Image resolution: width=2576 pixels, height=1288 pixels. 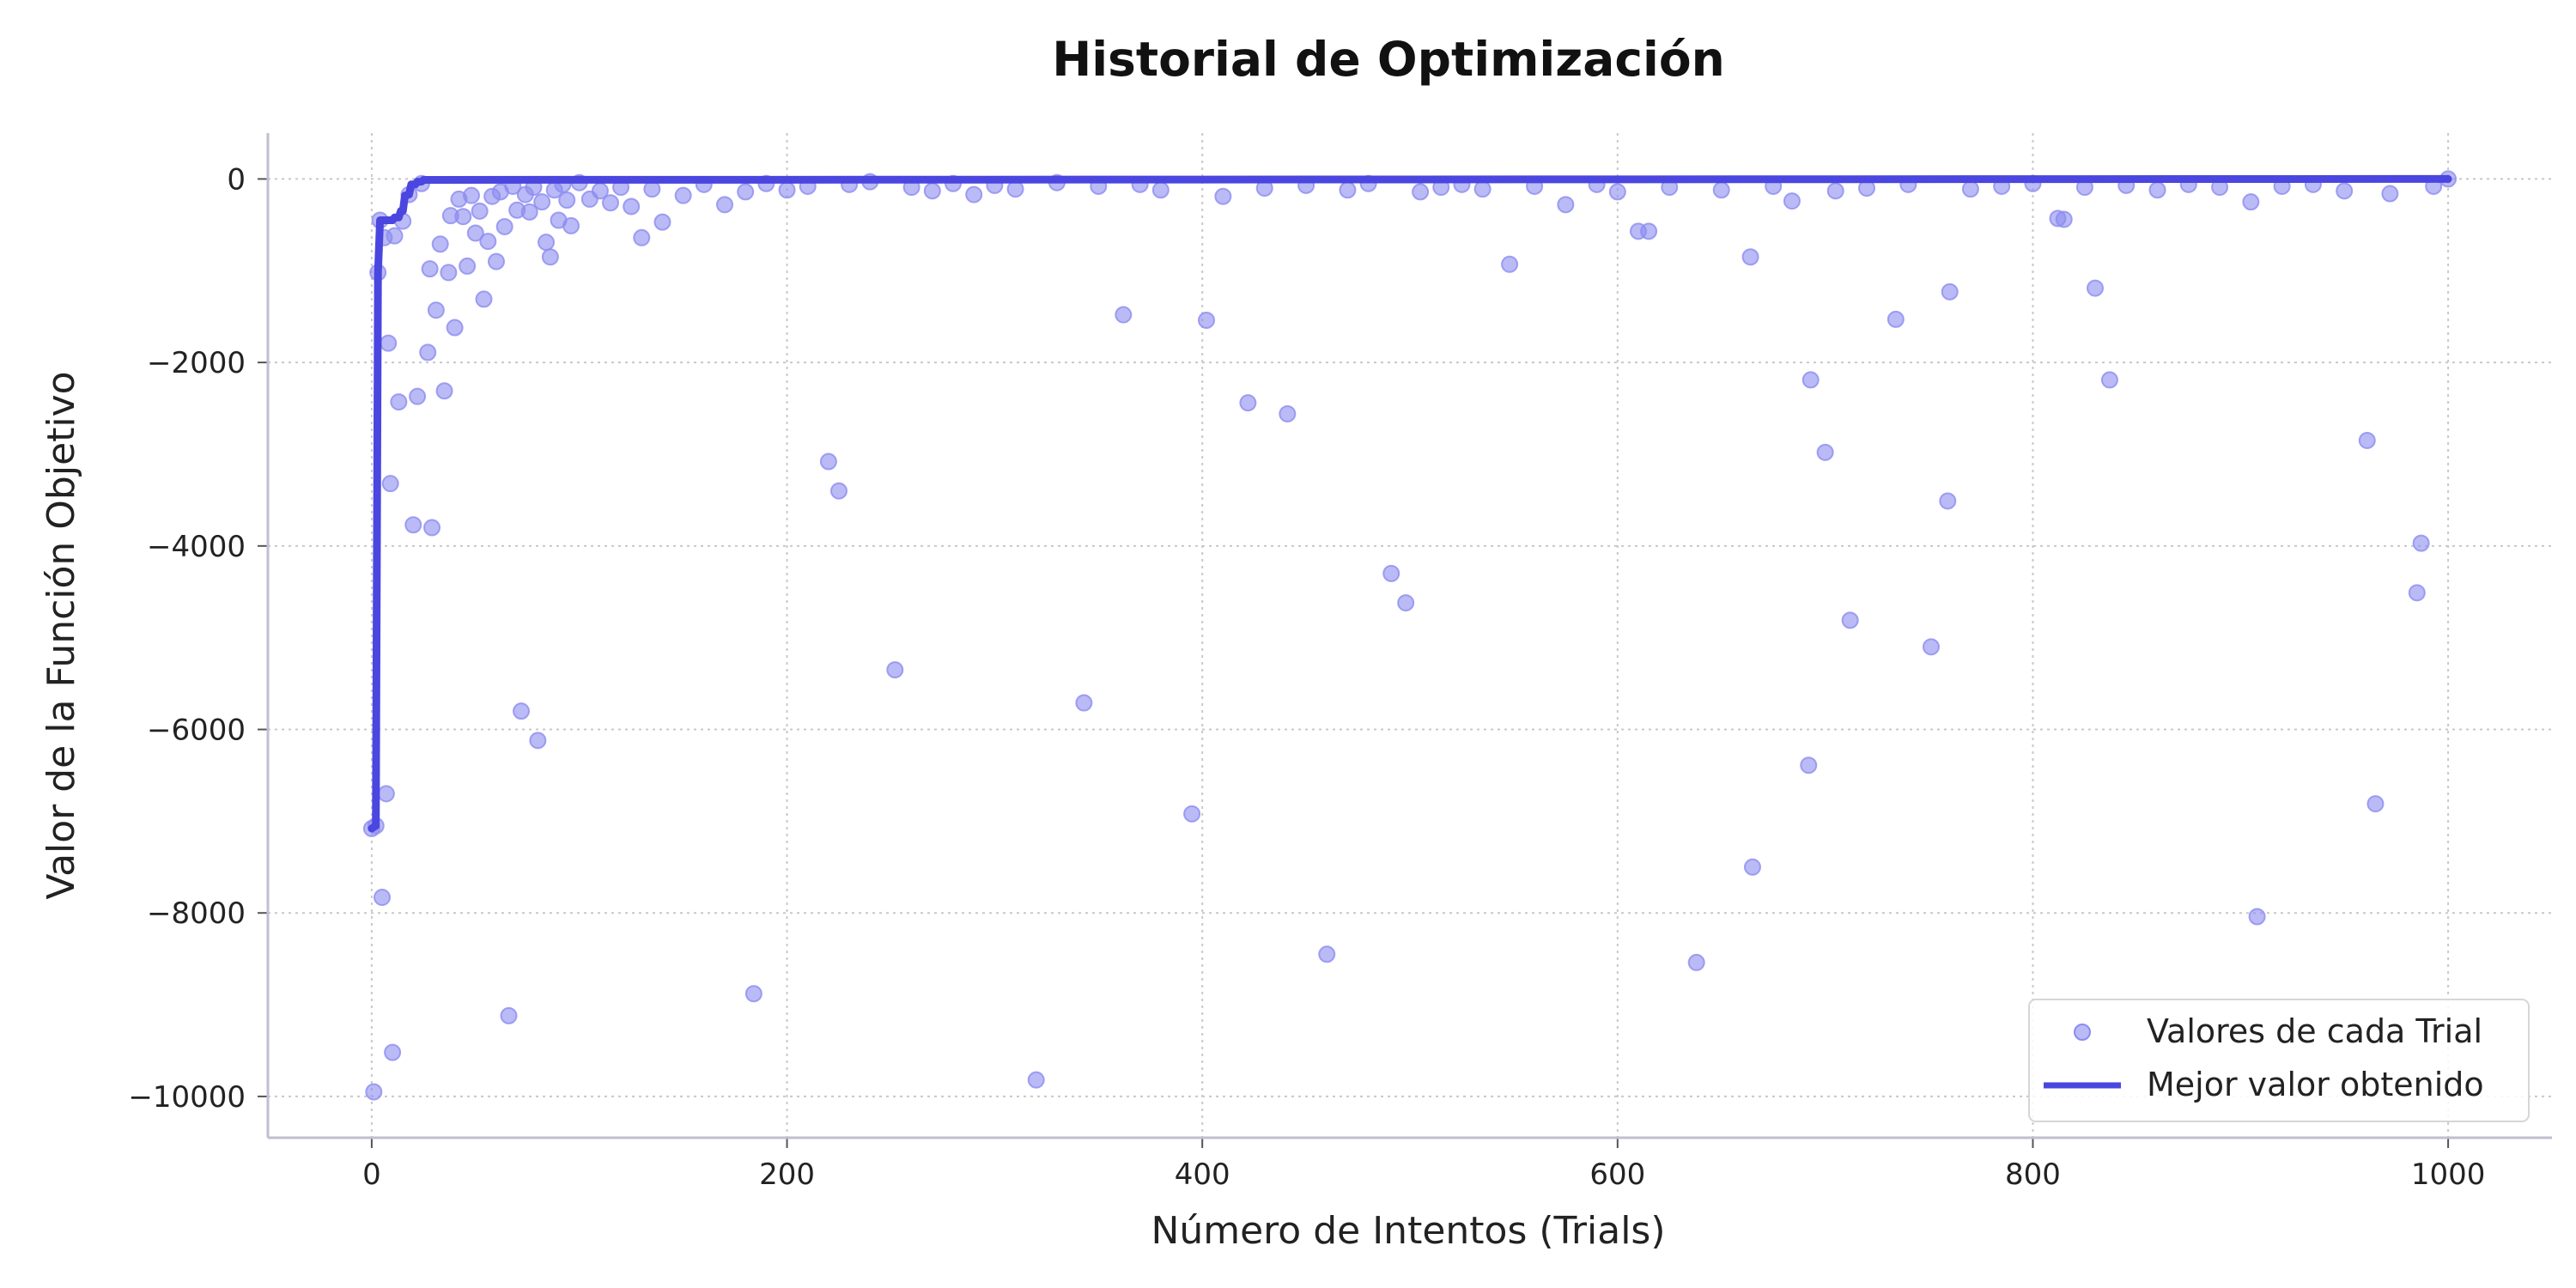 What do you see at coordinates (61, 635) in the screenshot?
I see `y-axis-label: Valor de la Función Objetivo` at bounding box center [61, 635].